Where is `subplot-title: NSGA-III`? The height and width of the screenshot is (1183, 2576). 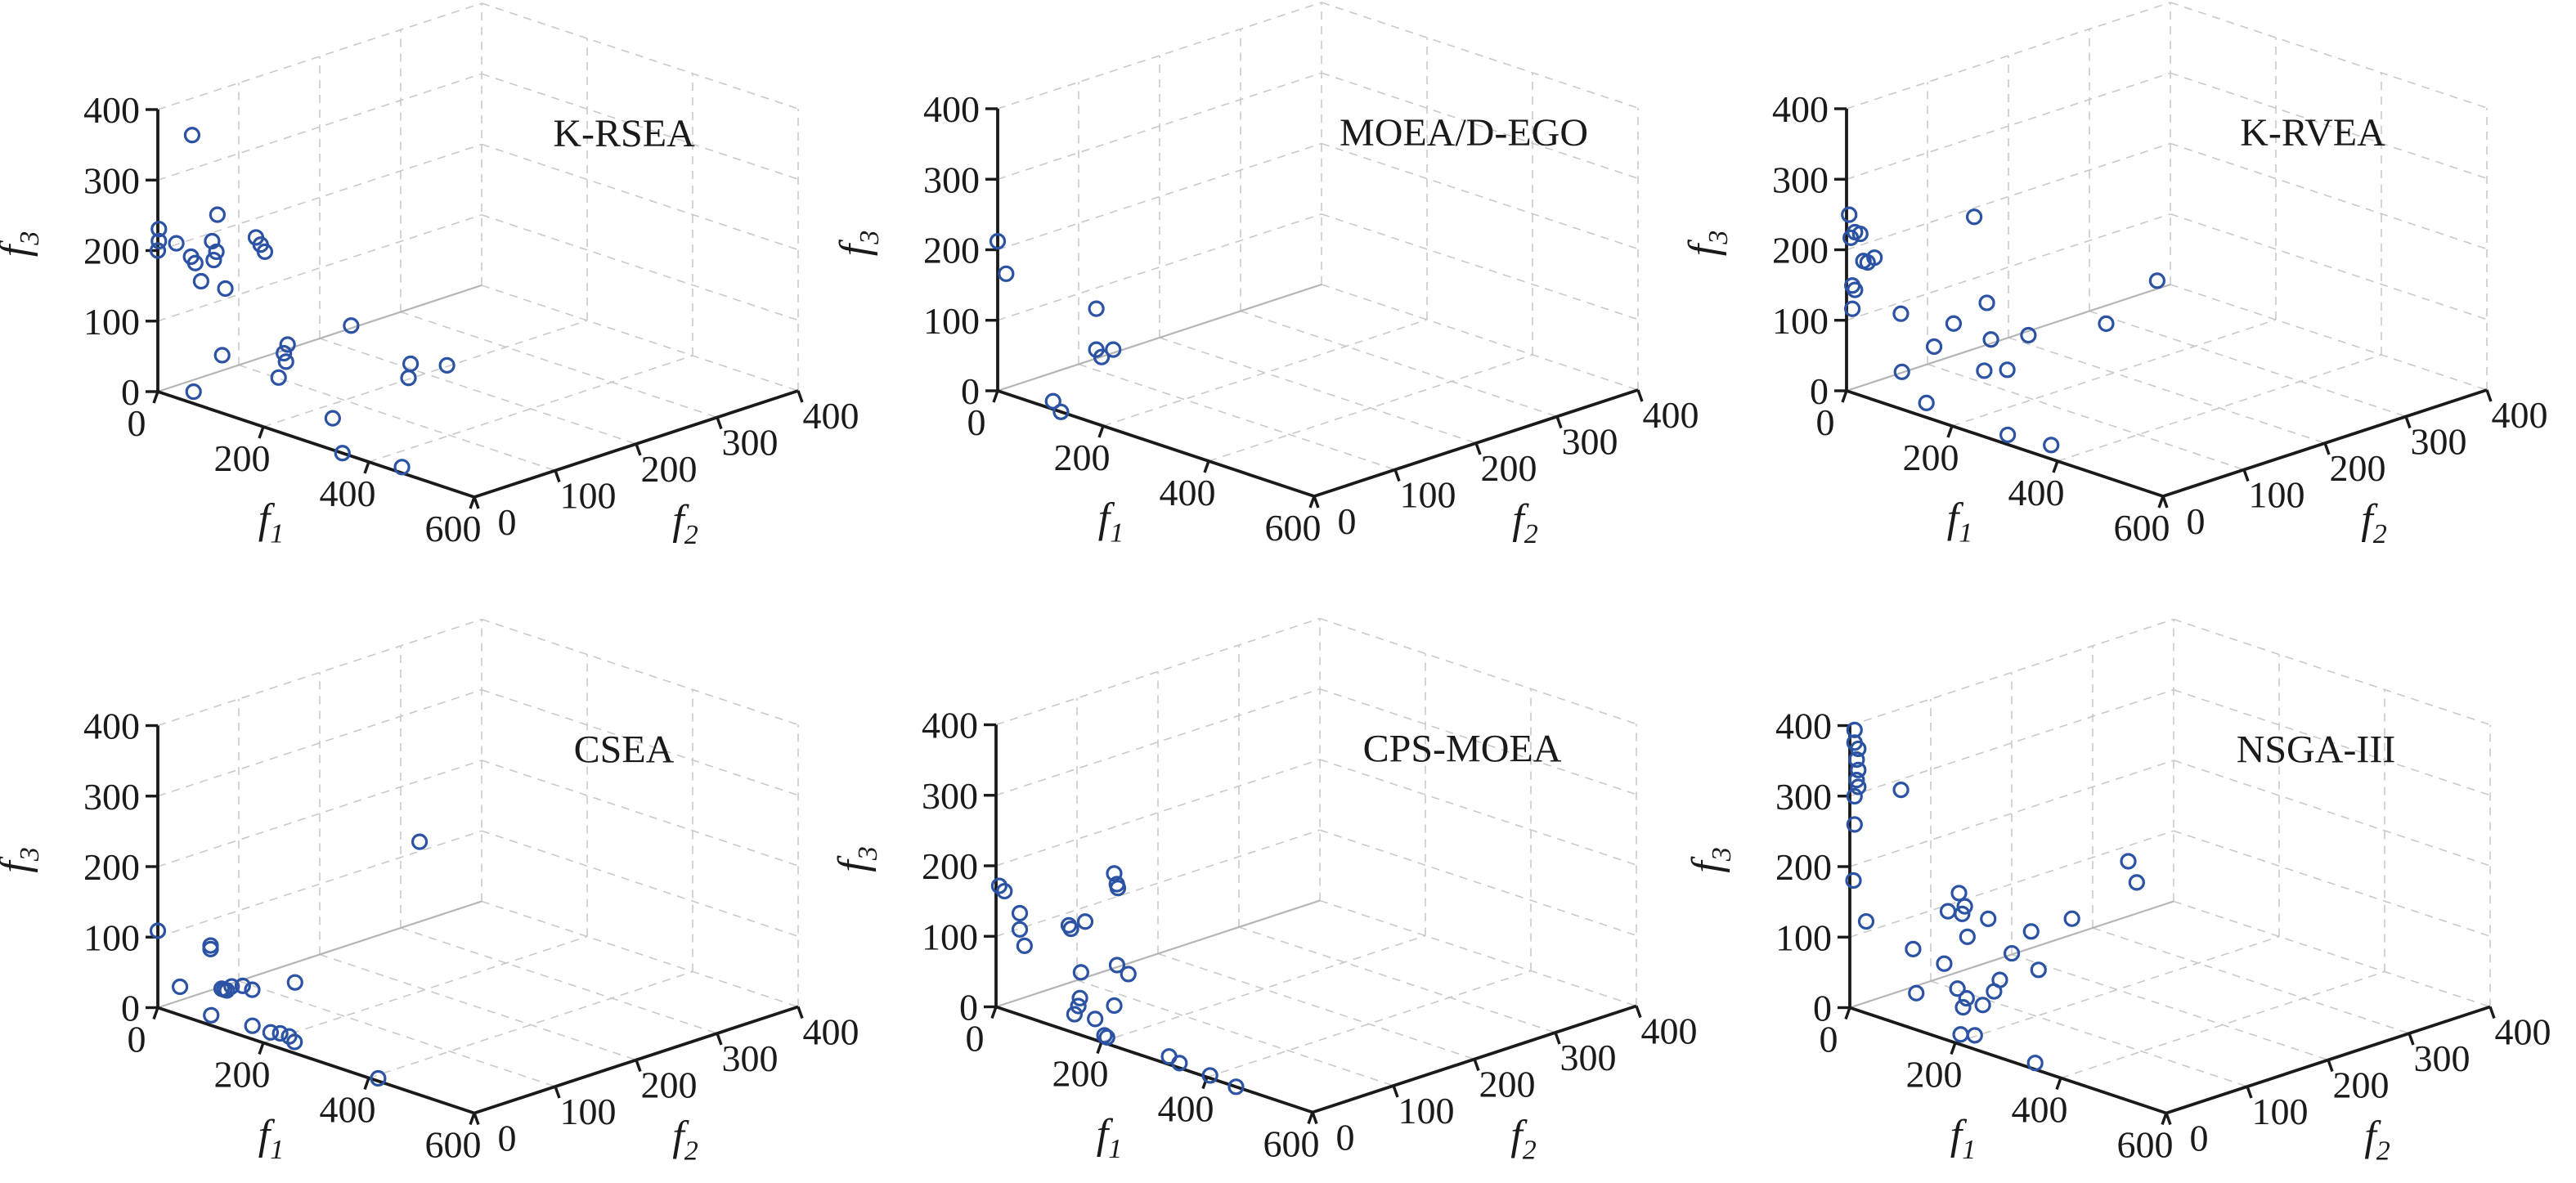
subplot-title: NSGA-III is located at coordinates (2316, 750).